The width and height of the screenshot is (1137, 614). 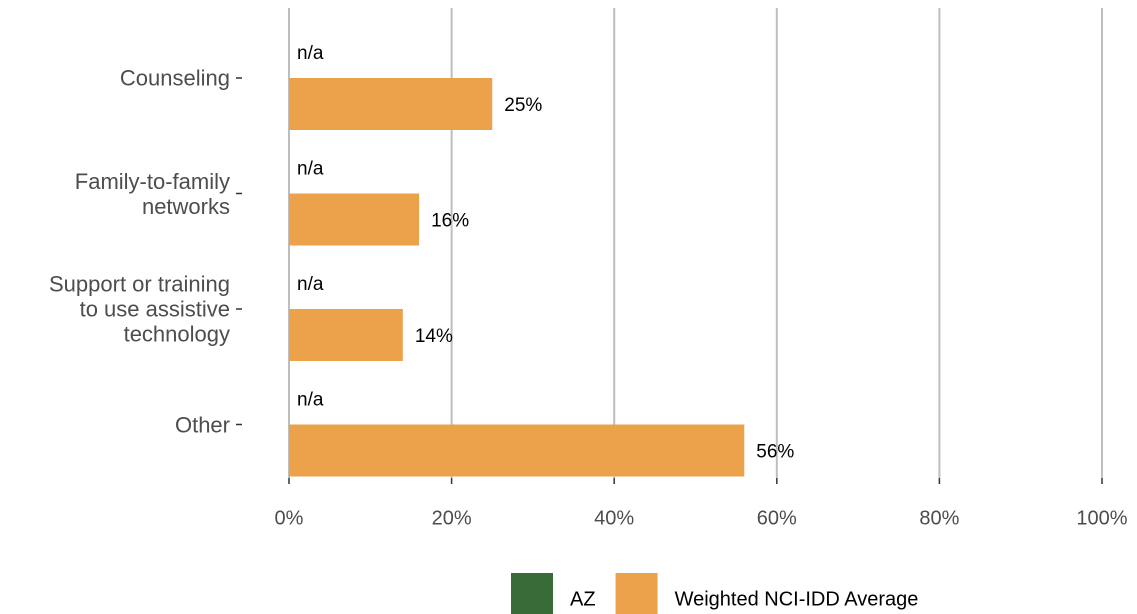 I want to click on x-tick-label: 0%, so click(x=289, y=518).